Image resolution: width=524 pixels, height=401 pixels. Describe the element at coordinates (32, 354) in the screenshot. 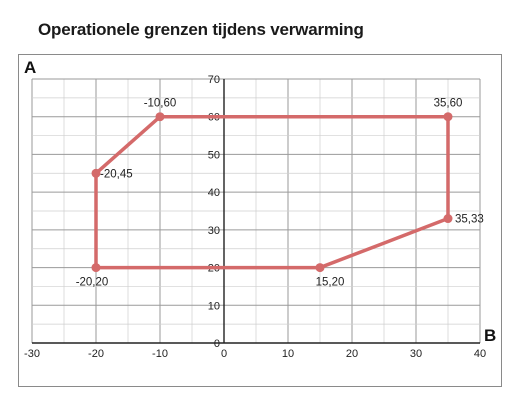

I see `x-tick-label: -30` at that location.